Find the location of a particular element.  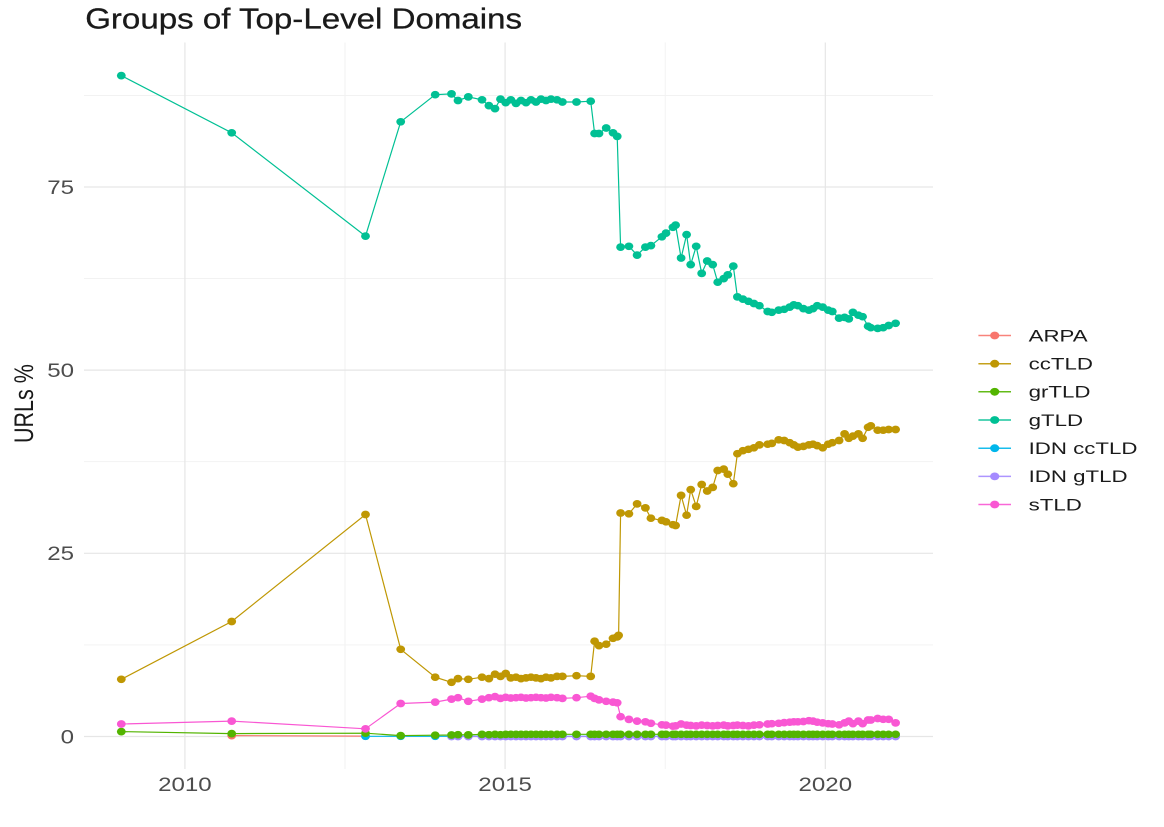

svg-text: sTLD is located at coordinates (1055, 505).